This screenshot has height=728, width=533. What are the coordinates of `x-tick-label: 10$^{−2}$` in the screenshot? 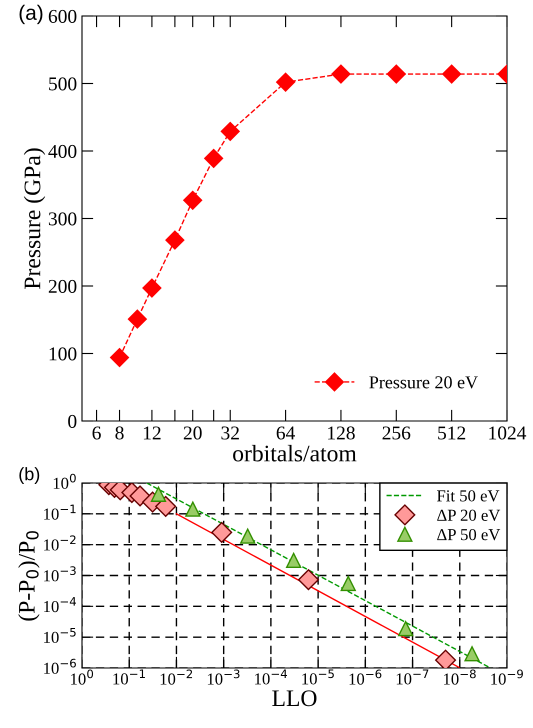 It's located at (176, 677).